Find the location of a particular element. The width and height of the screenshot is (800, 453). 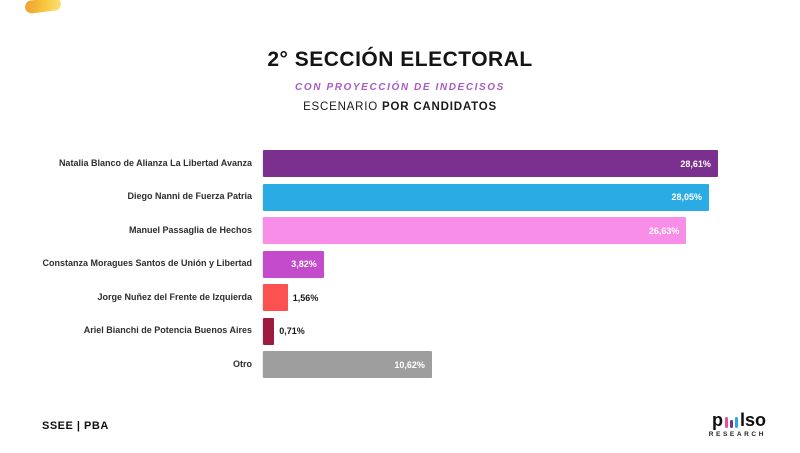

category-label: Otro is located at coordinates (242, 363).